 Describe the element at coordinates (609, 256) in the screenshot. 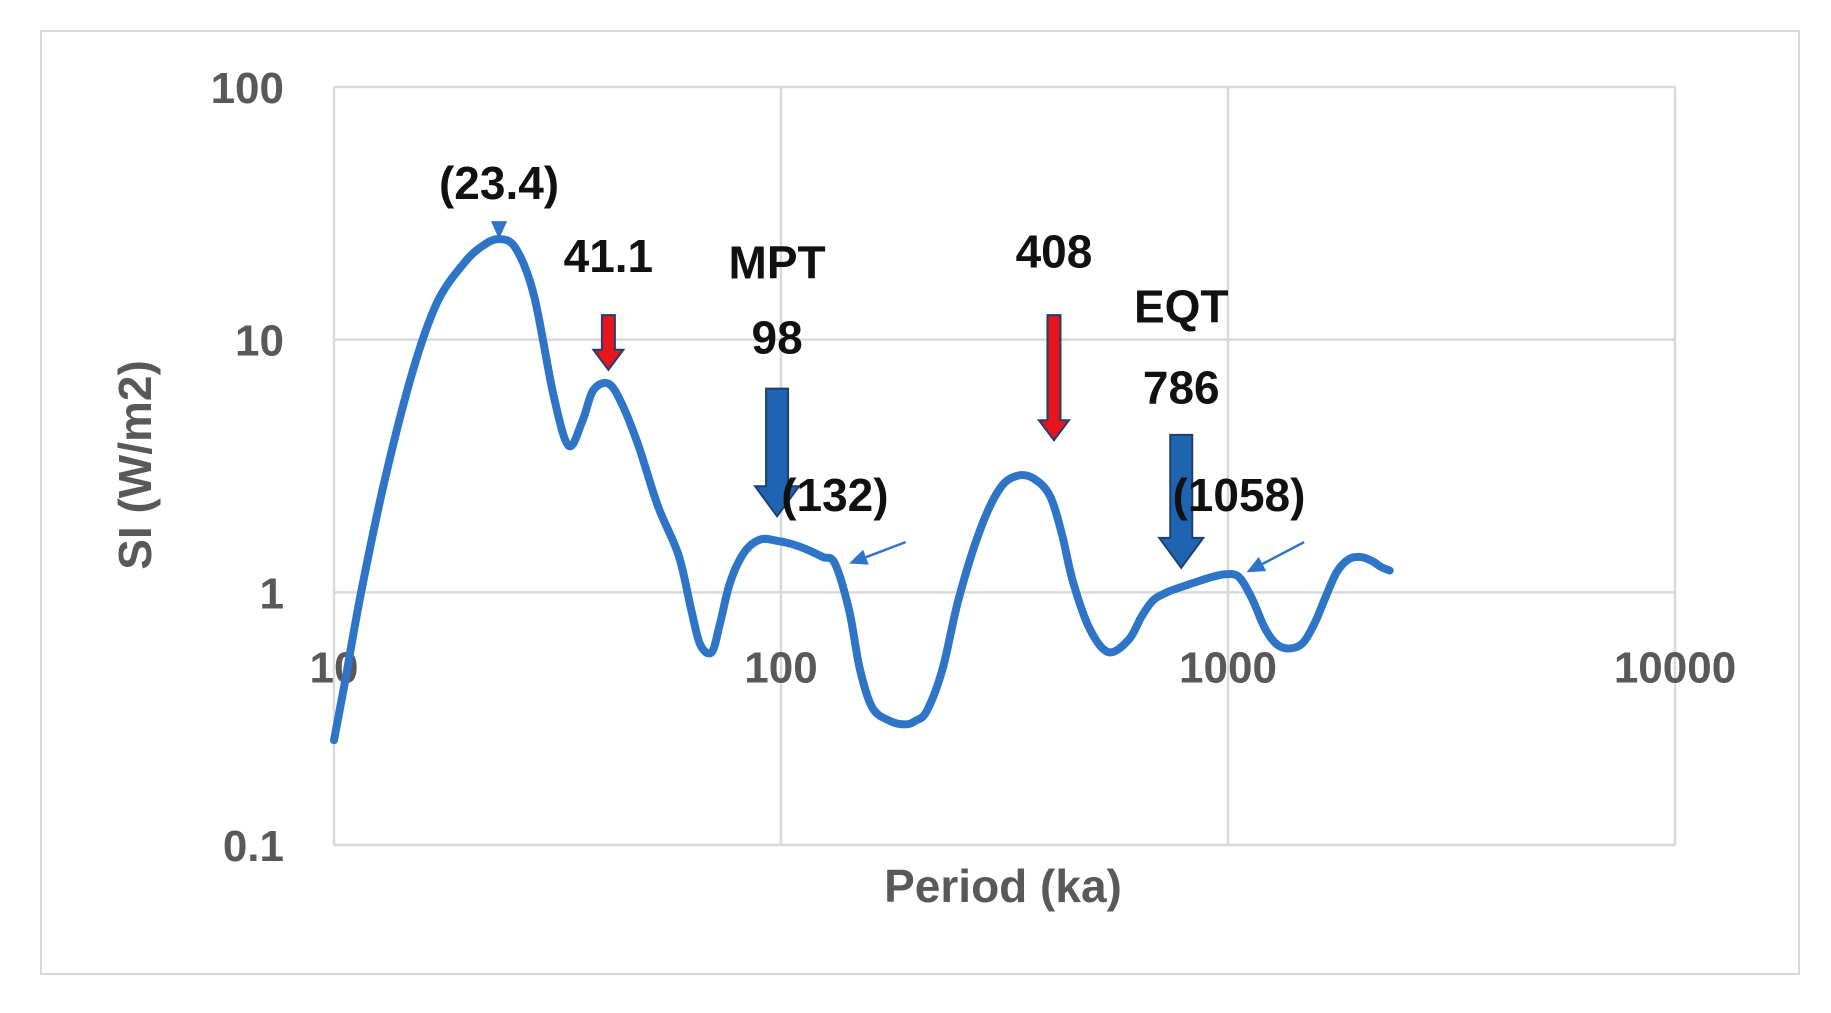

I see `annotation-label: 41.1` at that location.